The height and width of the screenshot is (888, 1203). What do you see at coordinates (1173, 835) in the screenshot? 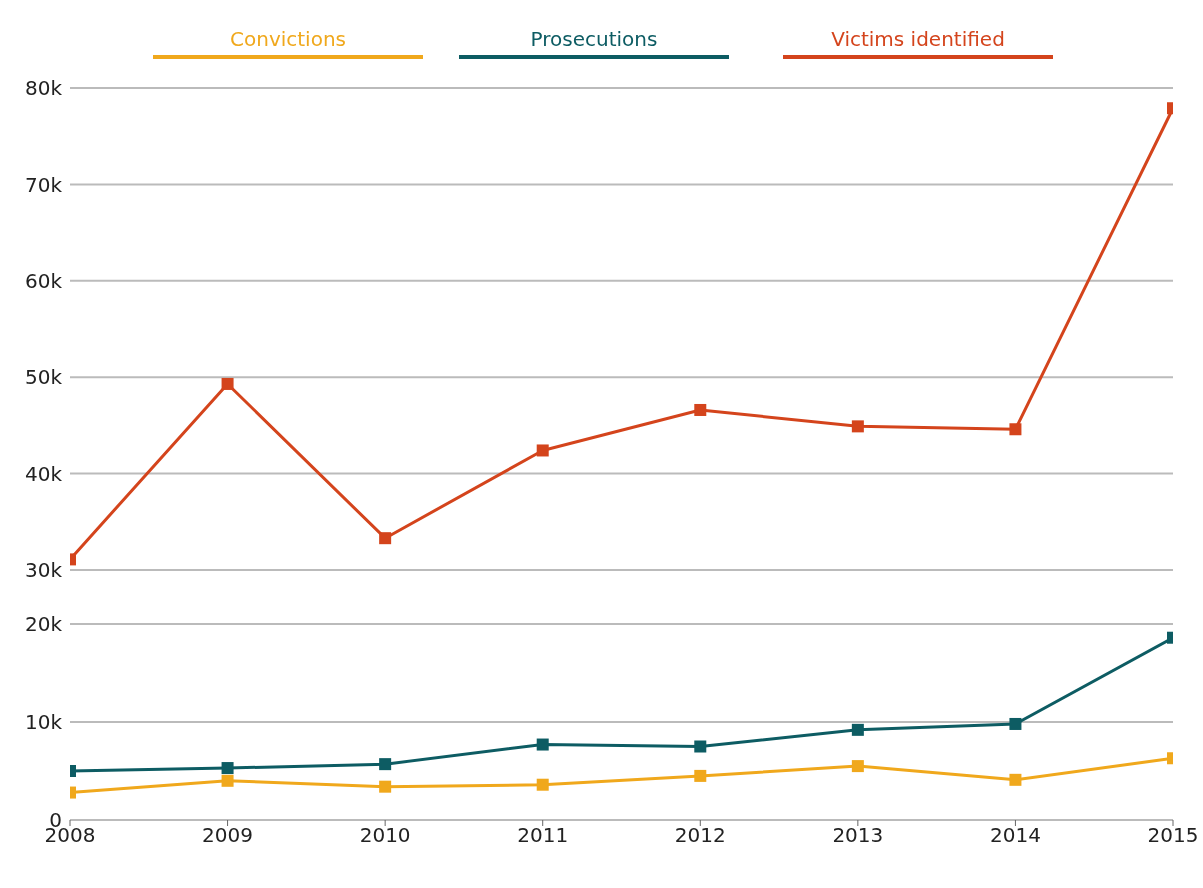
I see `x-tick-label: 2015` at bounding box center [1173, 835].